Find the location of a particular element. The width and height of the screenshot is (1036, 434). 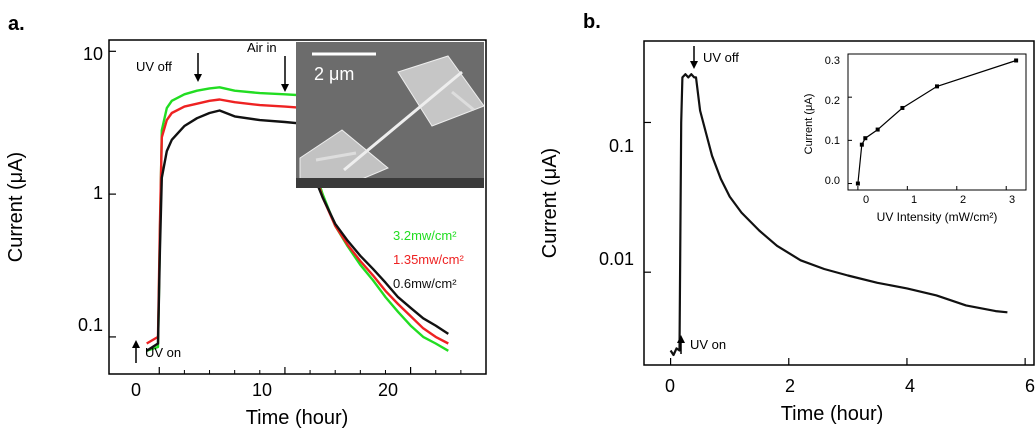

air-in-arrowhead is located at coordinates (285, 88).